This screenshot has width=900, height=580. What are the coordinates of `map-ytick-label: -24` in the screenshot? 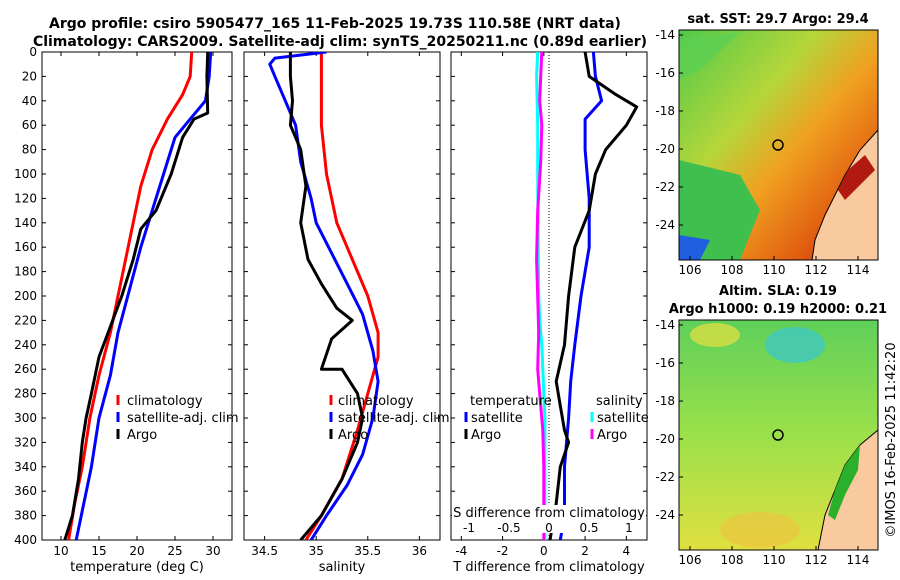 It's located at (665, 515).